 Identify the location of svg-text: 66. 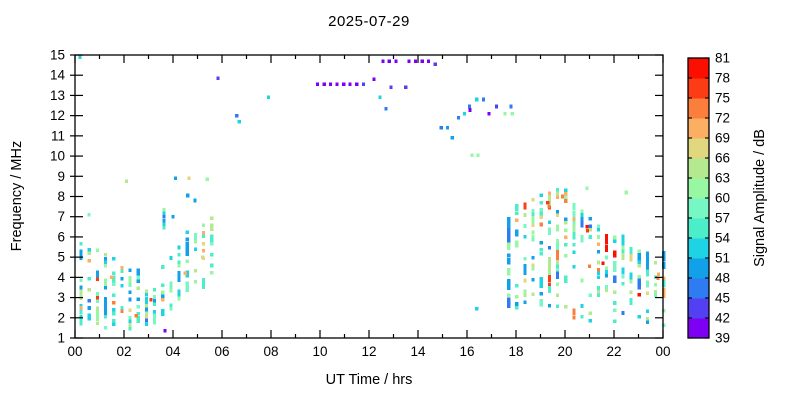
(722, 158).